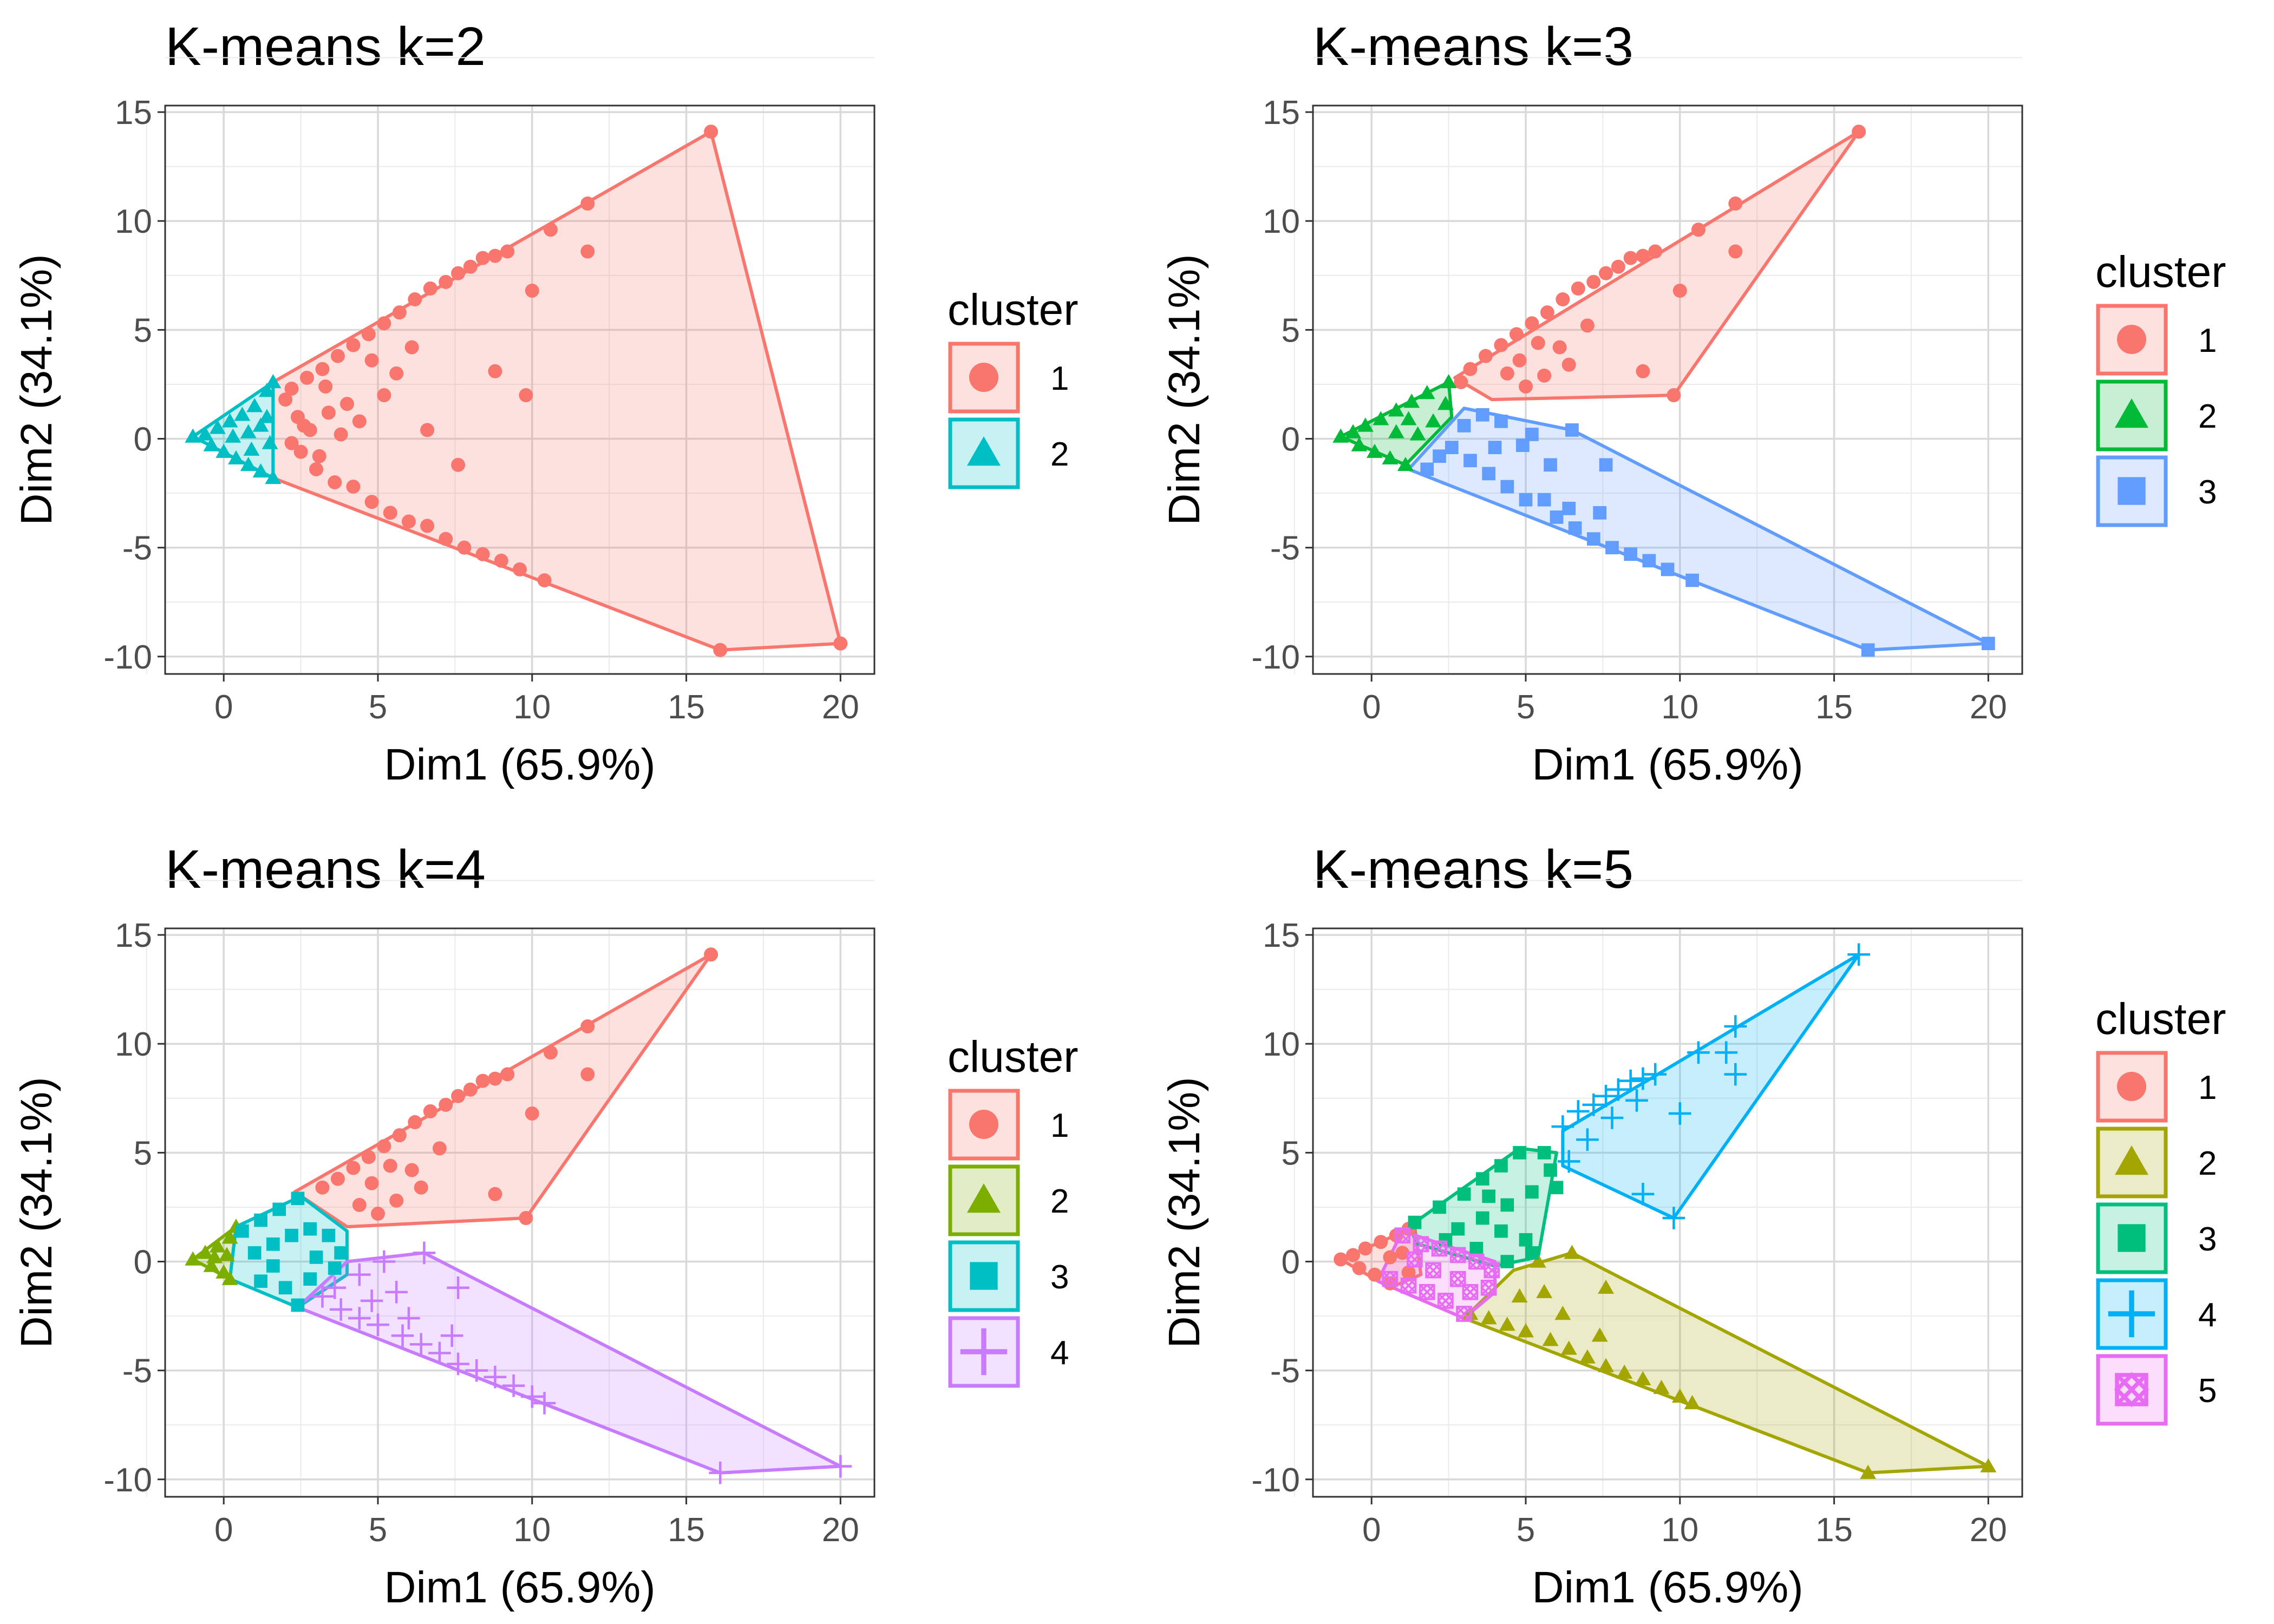 The image size is (2274, 1624). What do you see at coordinates (532, 1530) in the screenshot?
I see `x-tick-label: 10` at bounding box center [532, 1530].